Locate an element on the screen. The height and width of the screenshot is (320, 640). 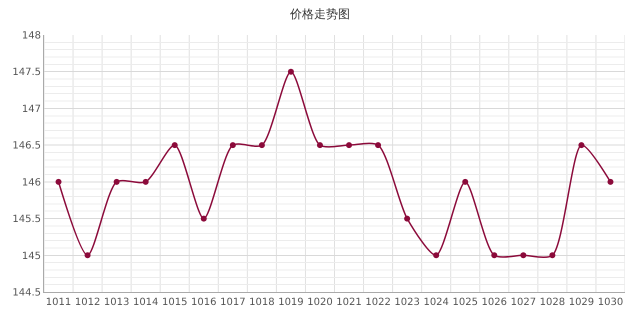
x-tick-label: 1014 is located at coordinates (145, 302).